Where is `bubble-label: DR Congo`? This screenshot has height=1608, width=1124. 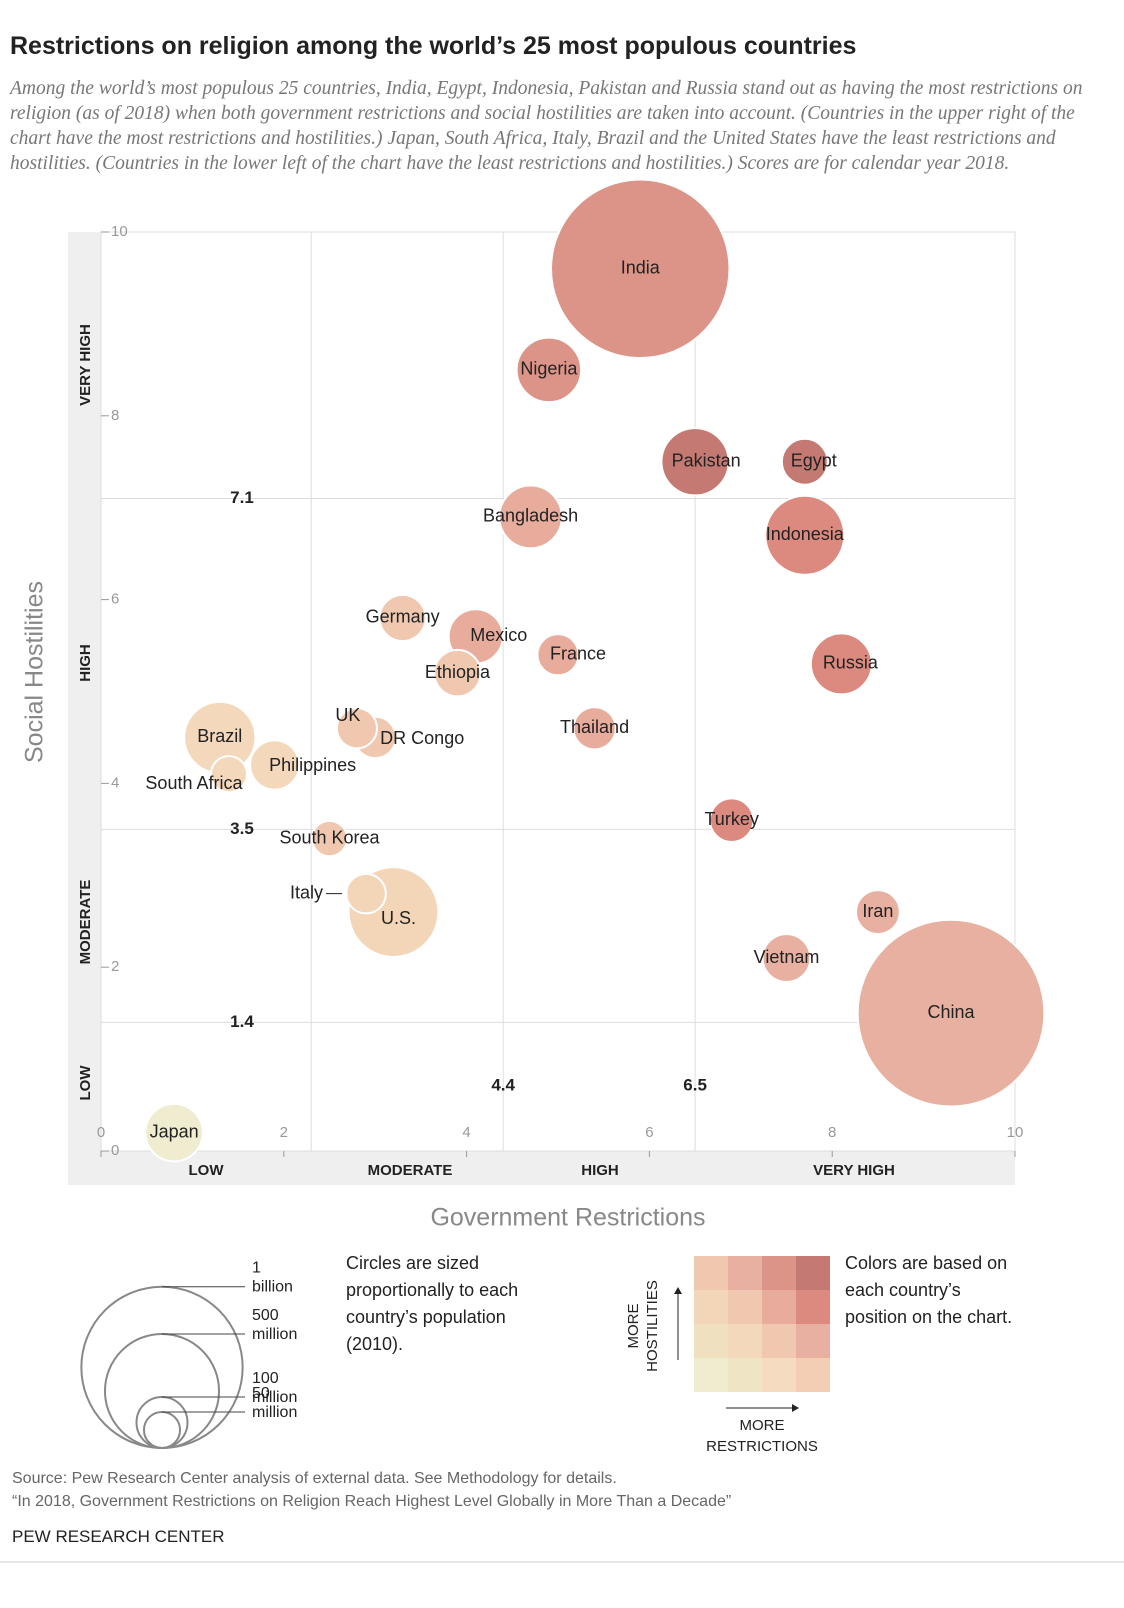 bubble-label: DR Congo is located at coordinates (422, 738).